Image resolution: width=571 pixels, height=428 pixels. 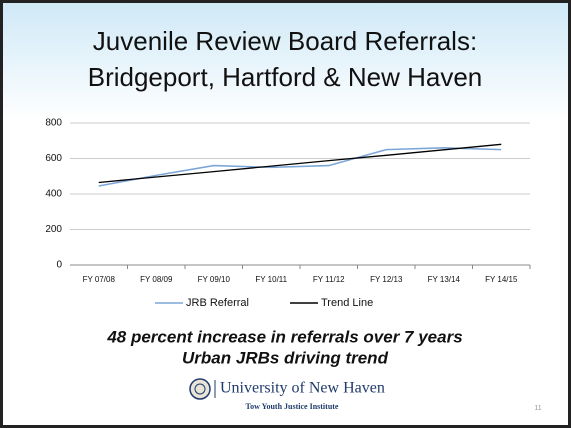 What do you see at coordinates (217, 303) in the screenshot?
I see `legend-label: JRB Referral` at bounding box center [217, 303].